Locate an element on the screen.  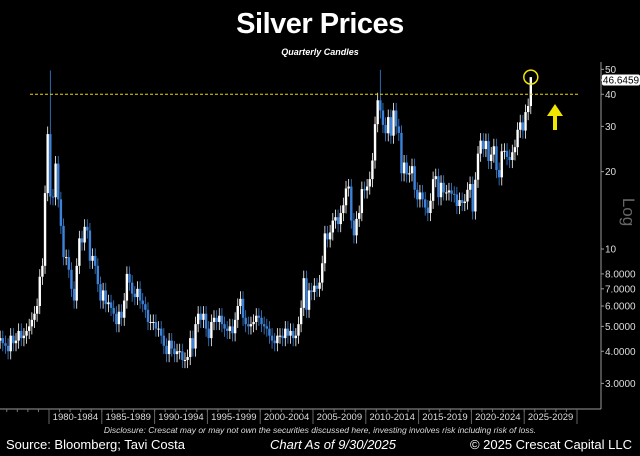
x-tick-label: 2005-2009 is located at coordinates (339, 417).